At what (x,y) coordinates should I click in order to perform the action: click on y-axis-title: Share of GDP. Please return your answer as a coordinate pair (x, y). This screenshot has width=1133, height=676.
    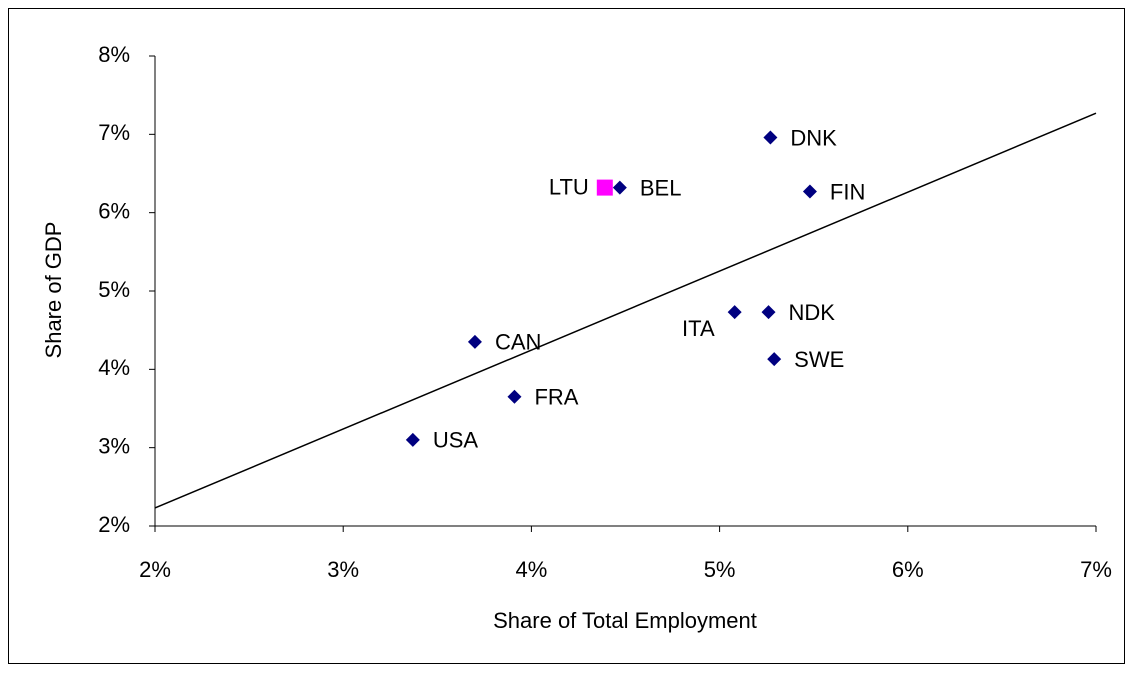
    Looking at the image, I should click on (53, 290).